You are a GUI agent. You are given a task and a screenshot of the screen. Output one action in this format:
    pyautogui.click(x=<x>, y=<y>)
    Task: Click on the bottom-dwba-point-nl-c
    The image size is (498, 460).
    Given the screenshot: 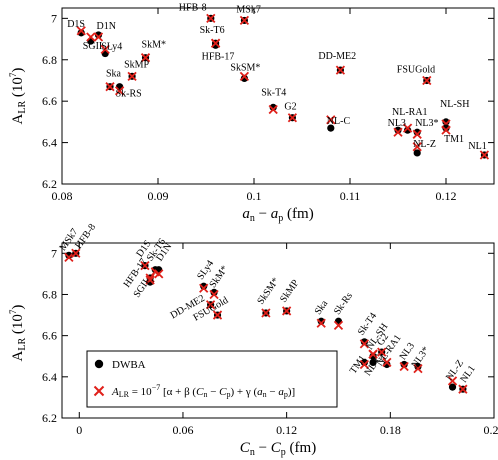 What is the action you would take?
    pyautogui.click(x=373, y=362)
    